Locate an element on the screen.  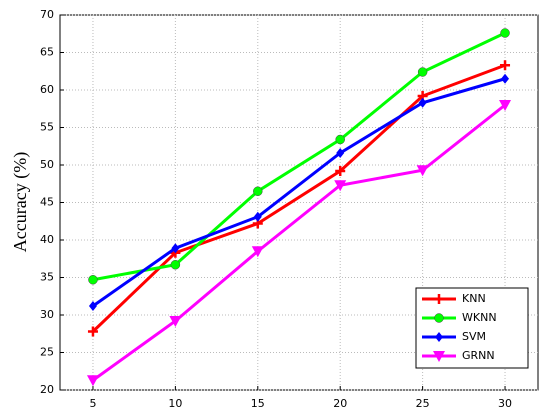
y-tick-label: 30 is located at coordinates (47, 314).